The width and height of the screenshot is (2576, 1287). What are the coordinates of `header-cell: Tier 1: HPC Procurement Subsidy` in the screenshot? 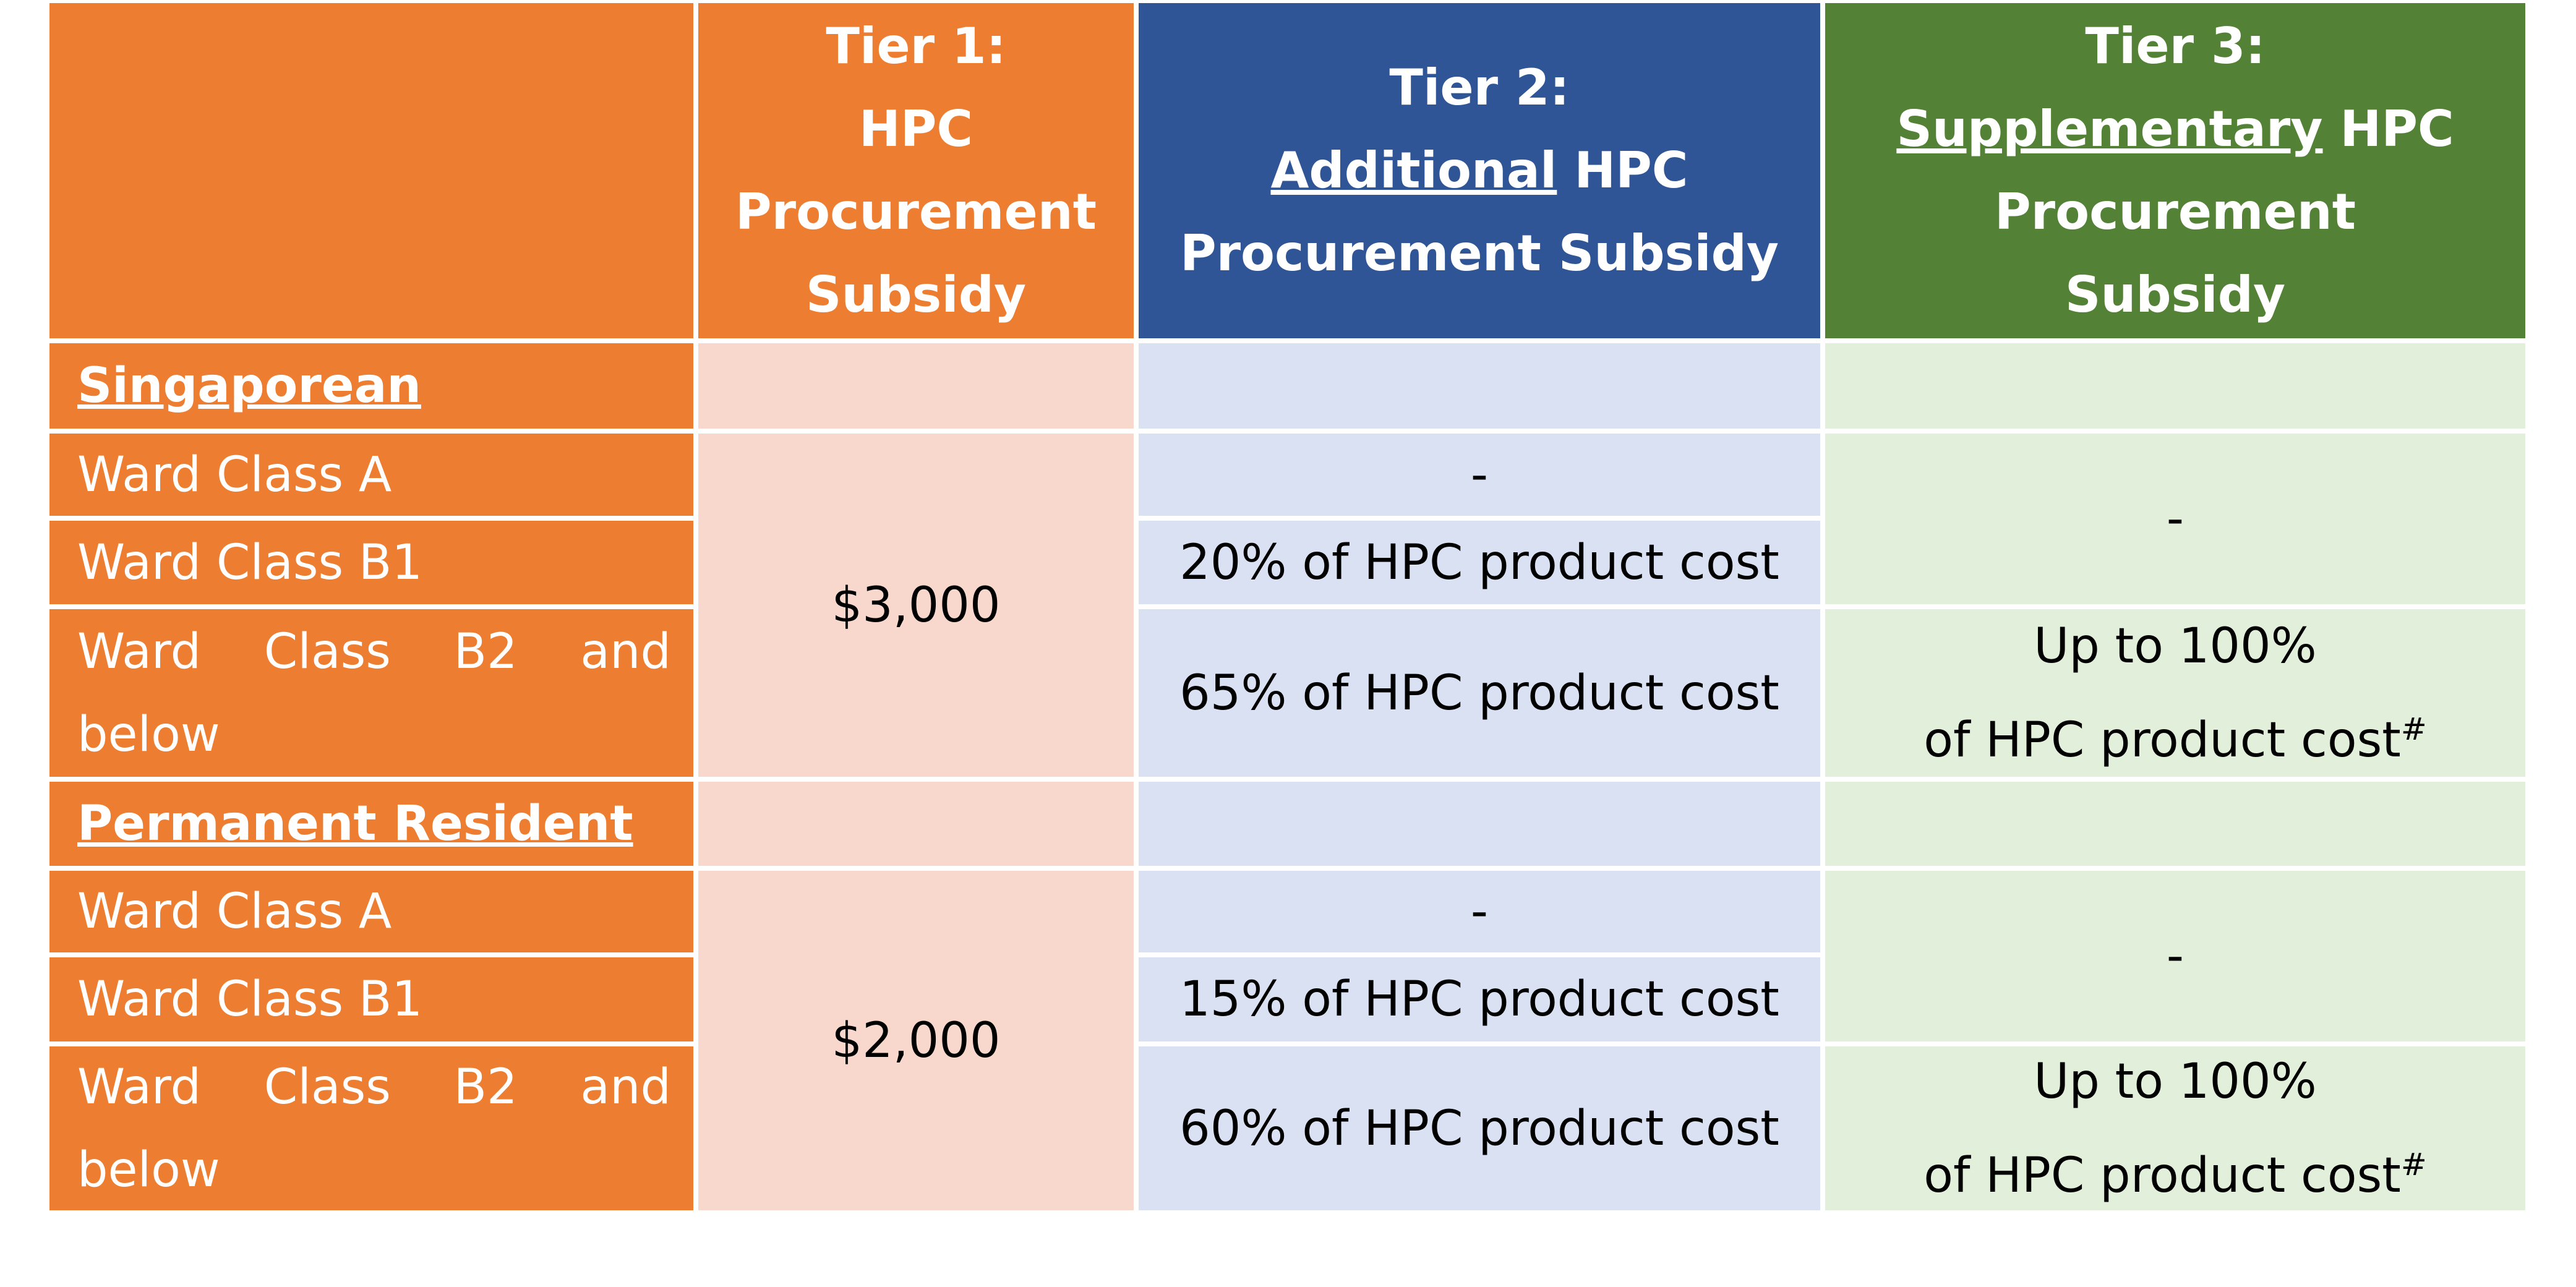 It's located at (916, 170).